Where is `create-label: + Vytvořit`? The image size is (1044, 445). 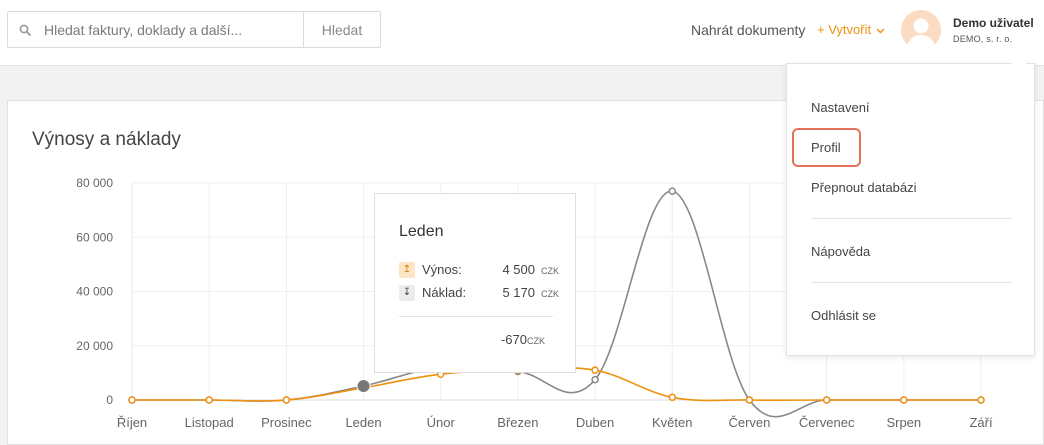
create-label: + Vytvořit is located at coordinates (844, 29).